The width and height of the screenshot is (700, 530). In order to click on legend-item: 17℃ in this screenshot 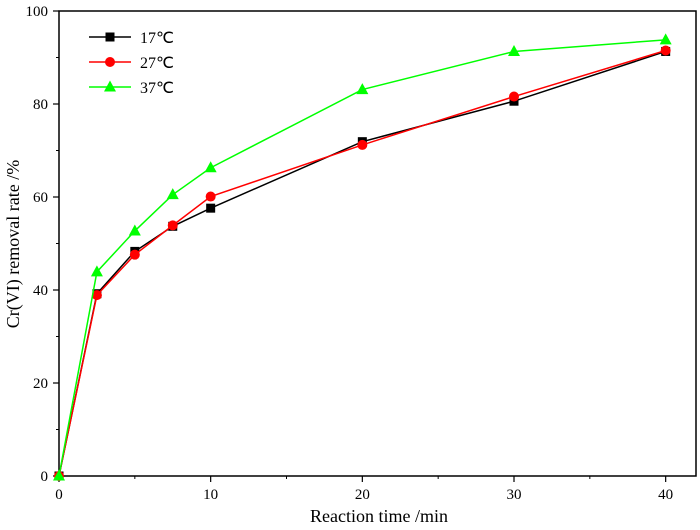, I will do `click(131, 38)`.